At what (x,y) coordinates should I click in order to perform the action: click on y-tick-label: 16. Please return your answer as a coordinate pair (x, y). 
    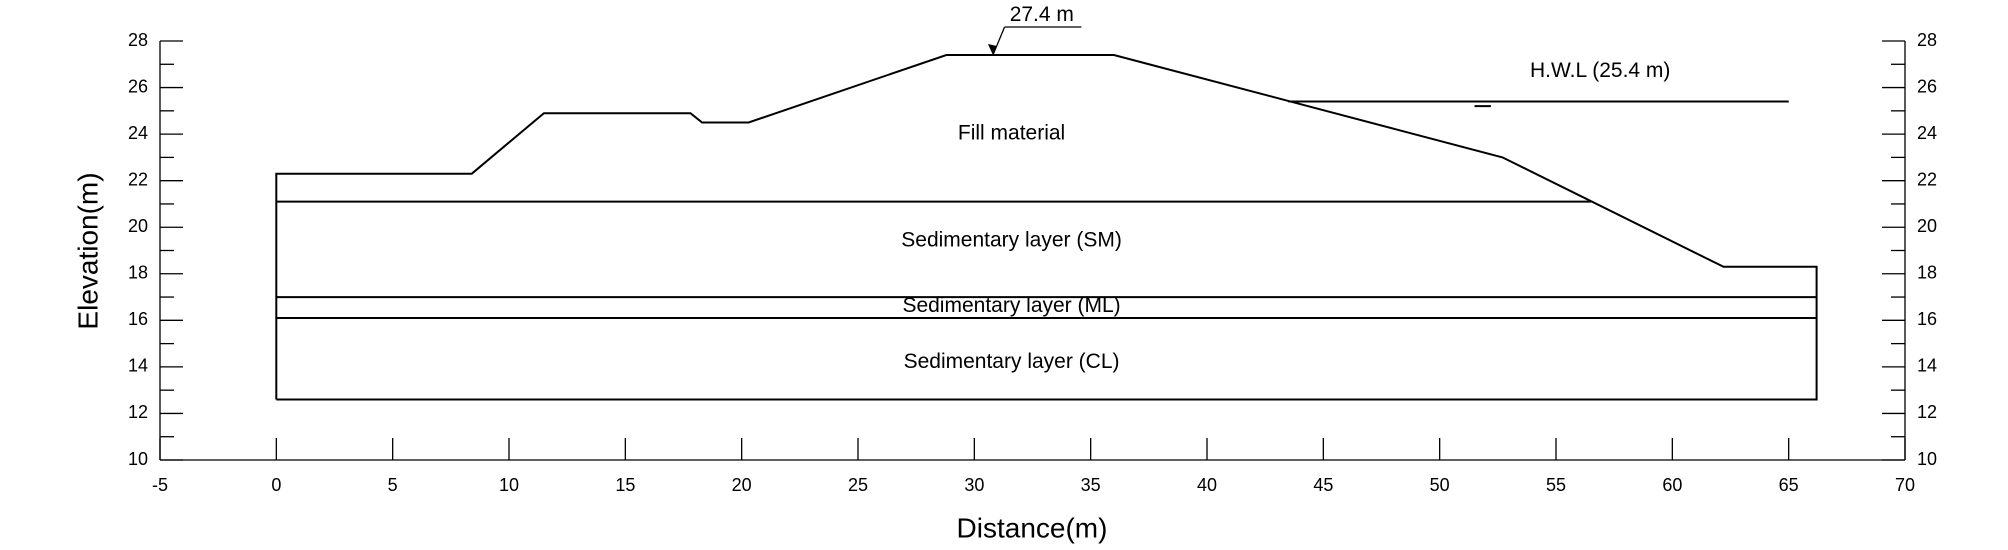
    Looking at the image, I should click on (138, 319).